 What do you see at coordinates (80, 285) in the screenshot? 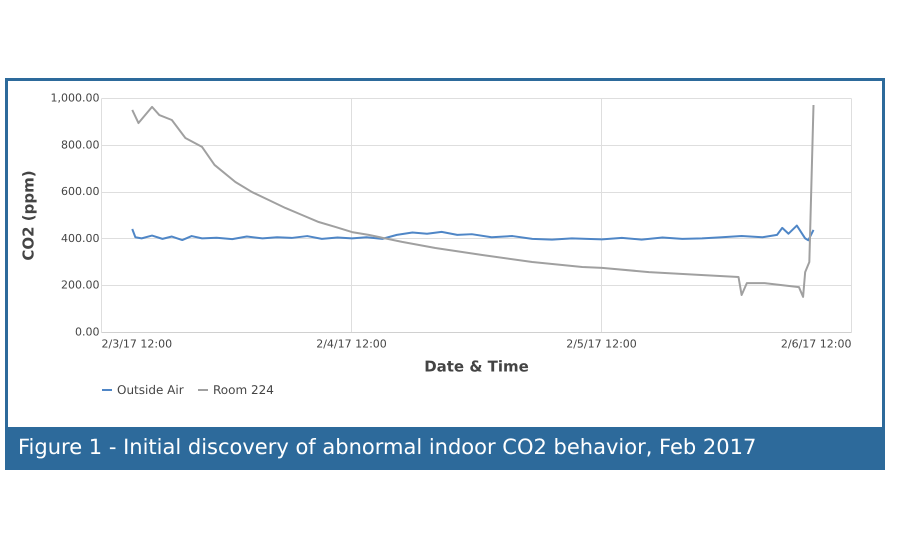
I see `y-tick-label: 200.00` at bounding box center [80, 285].